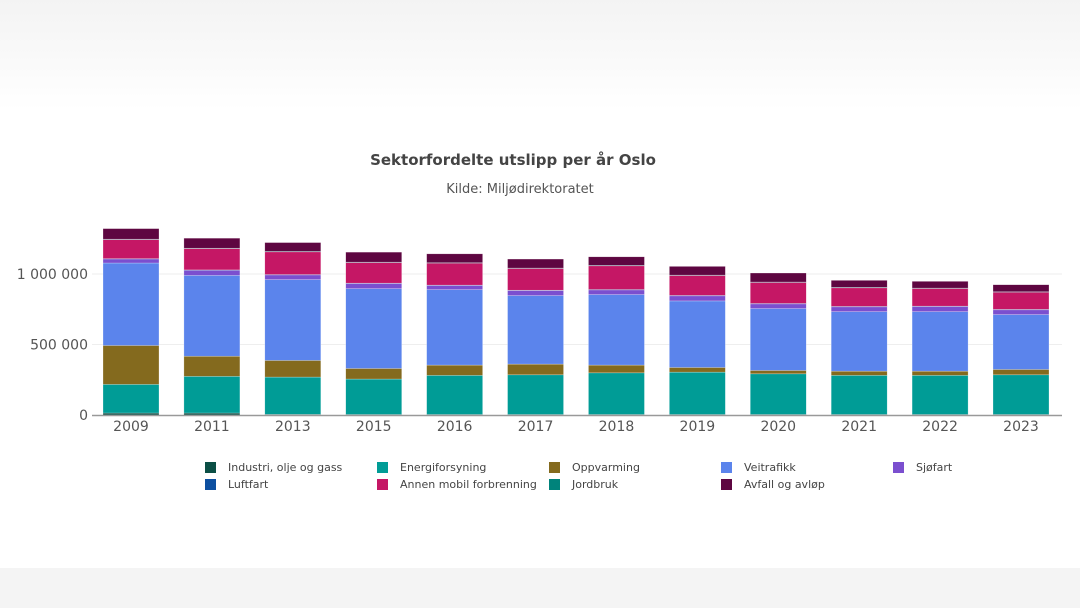 The height and width of the screenshot is (608, 1080). Describe the element at coordinates (934, 467) in the screenshot. I see `legend-label: Sjøfart` at that location.